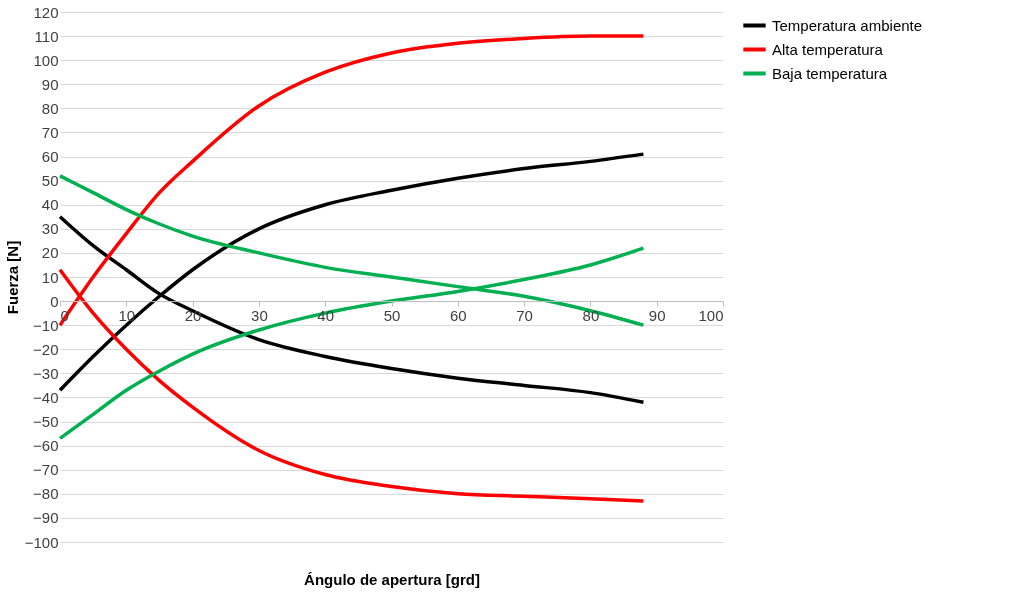  I want to click on x-tick-label: 50, so click(392, 315).